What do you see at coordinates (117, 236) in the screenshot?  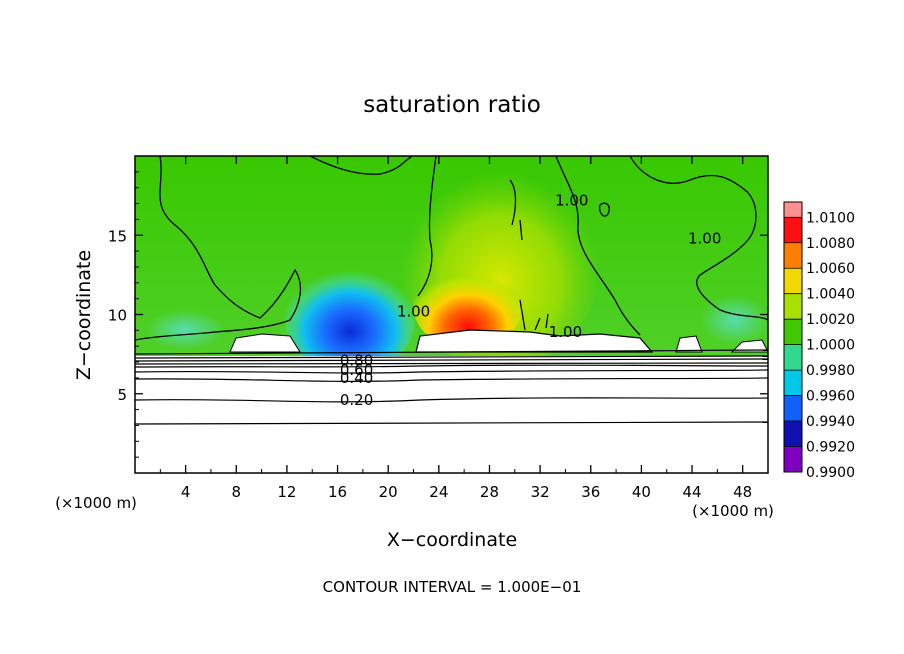 I see `y-tick-label: 15` at bounding box center [117, 236].